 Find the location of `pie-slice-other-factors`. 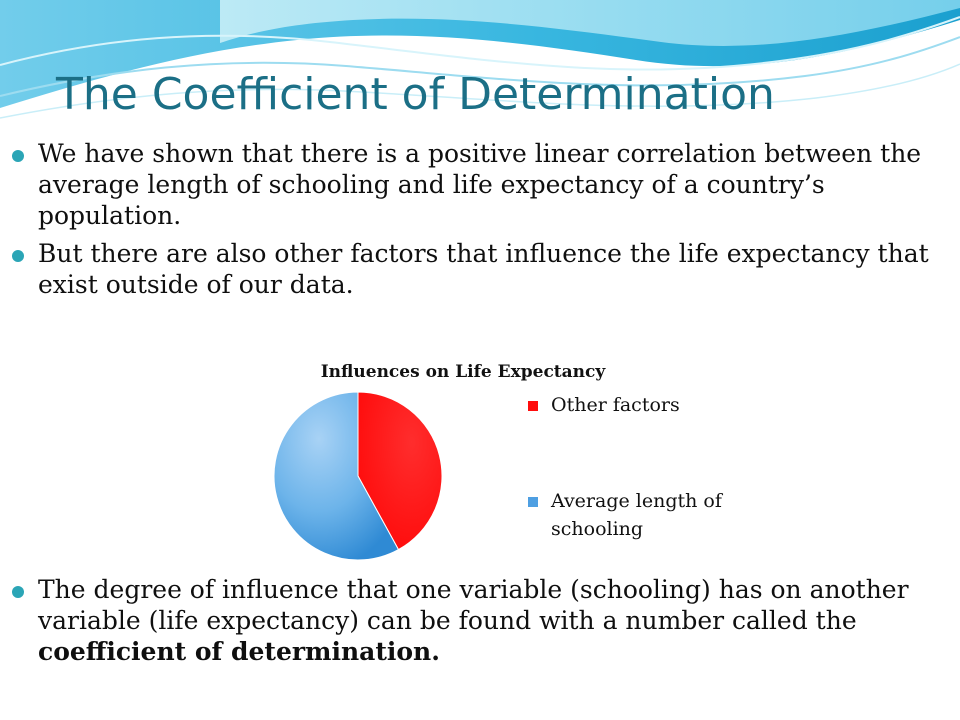

pie-slice-other-factors is located at coordinates (400, 471).